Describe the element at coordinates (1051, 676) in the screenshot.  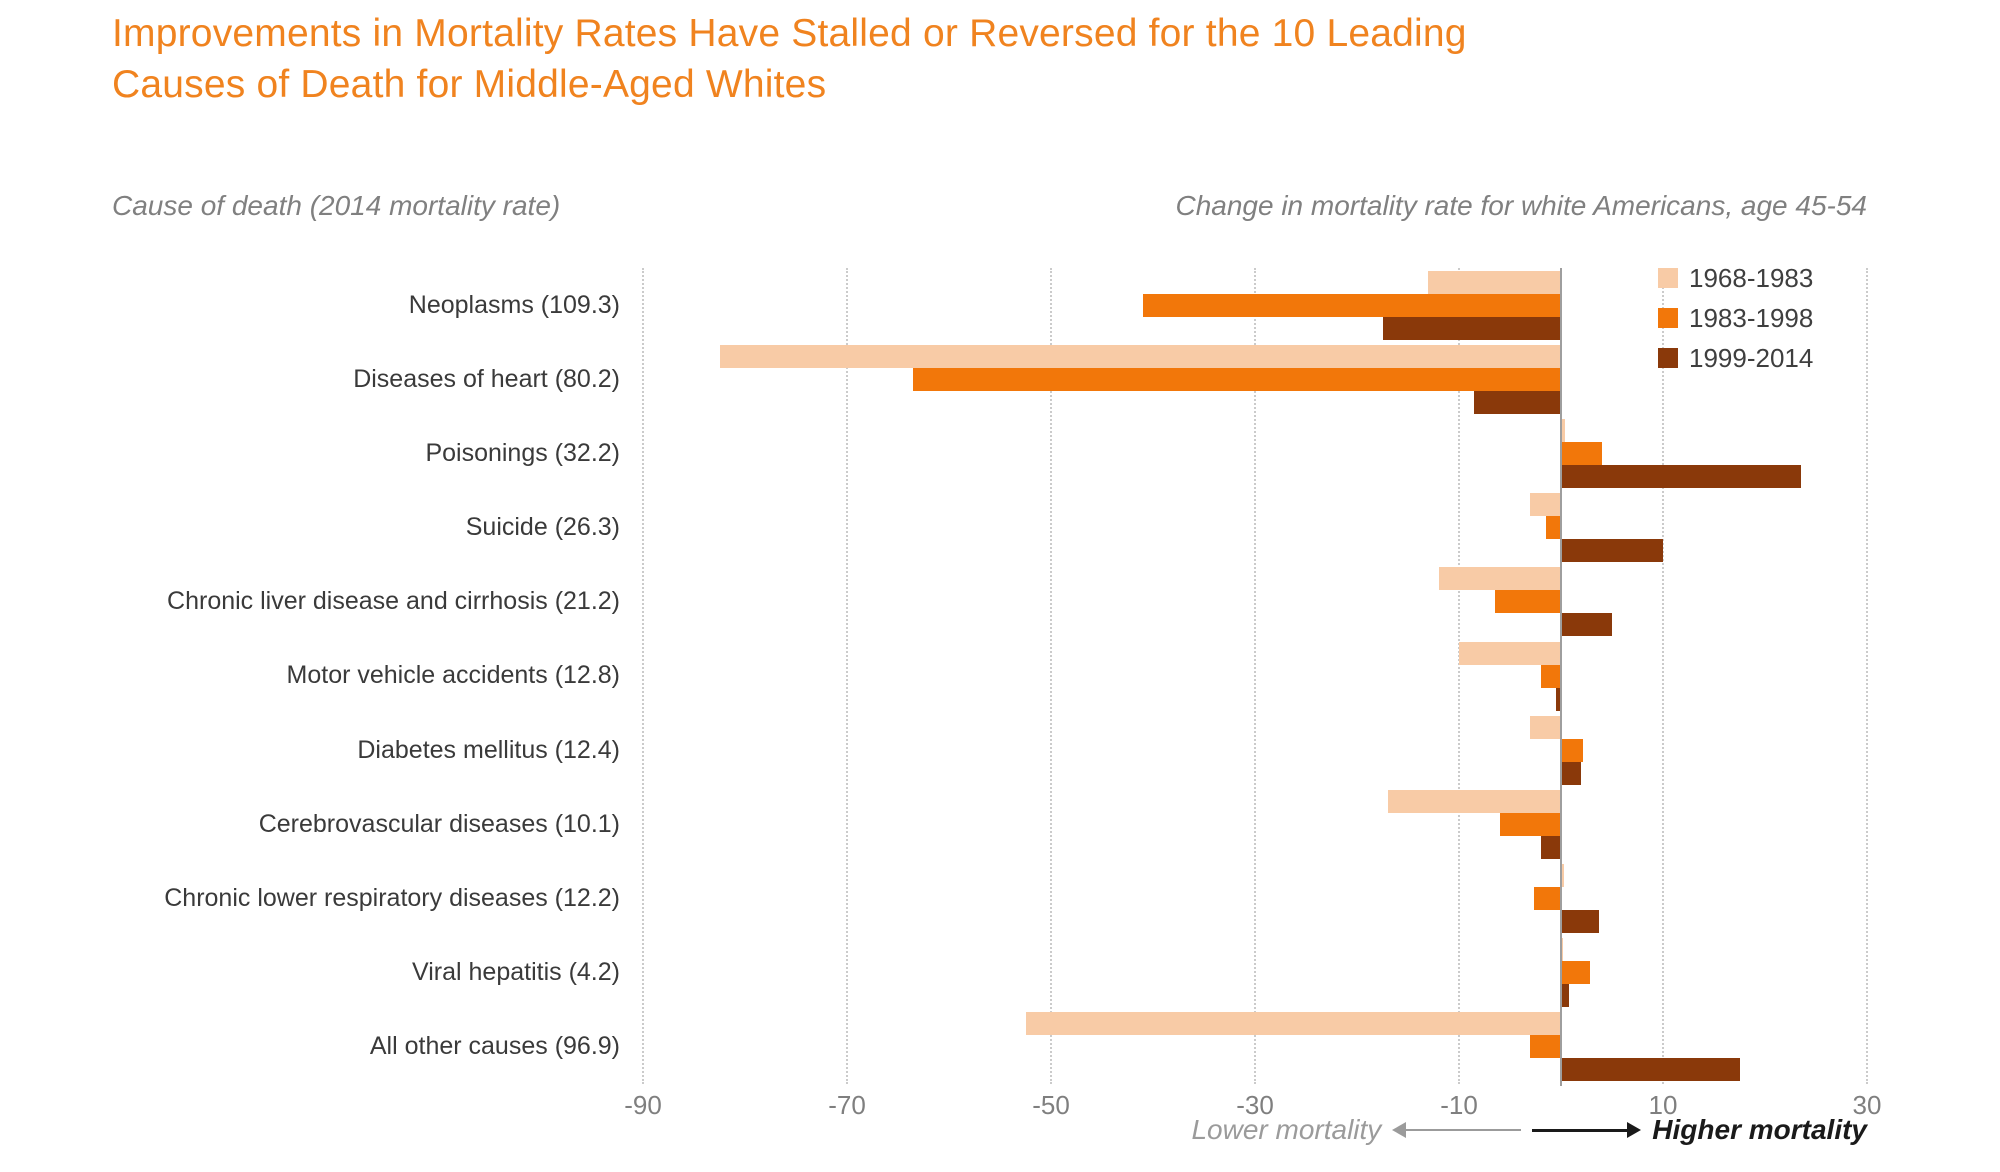
I see `gridline--50` at that location.